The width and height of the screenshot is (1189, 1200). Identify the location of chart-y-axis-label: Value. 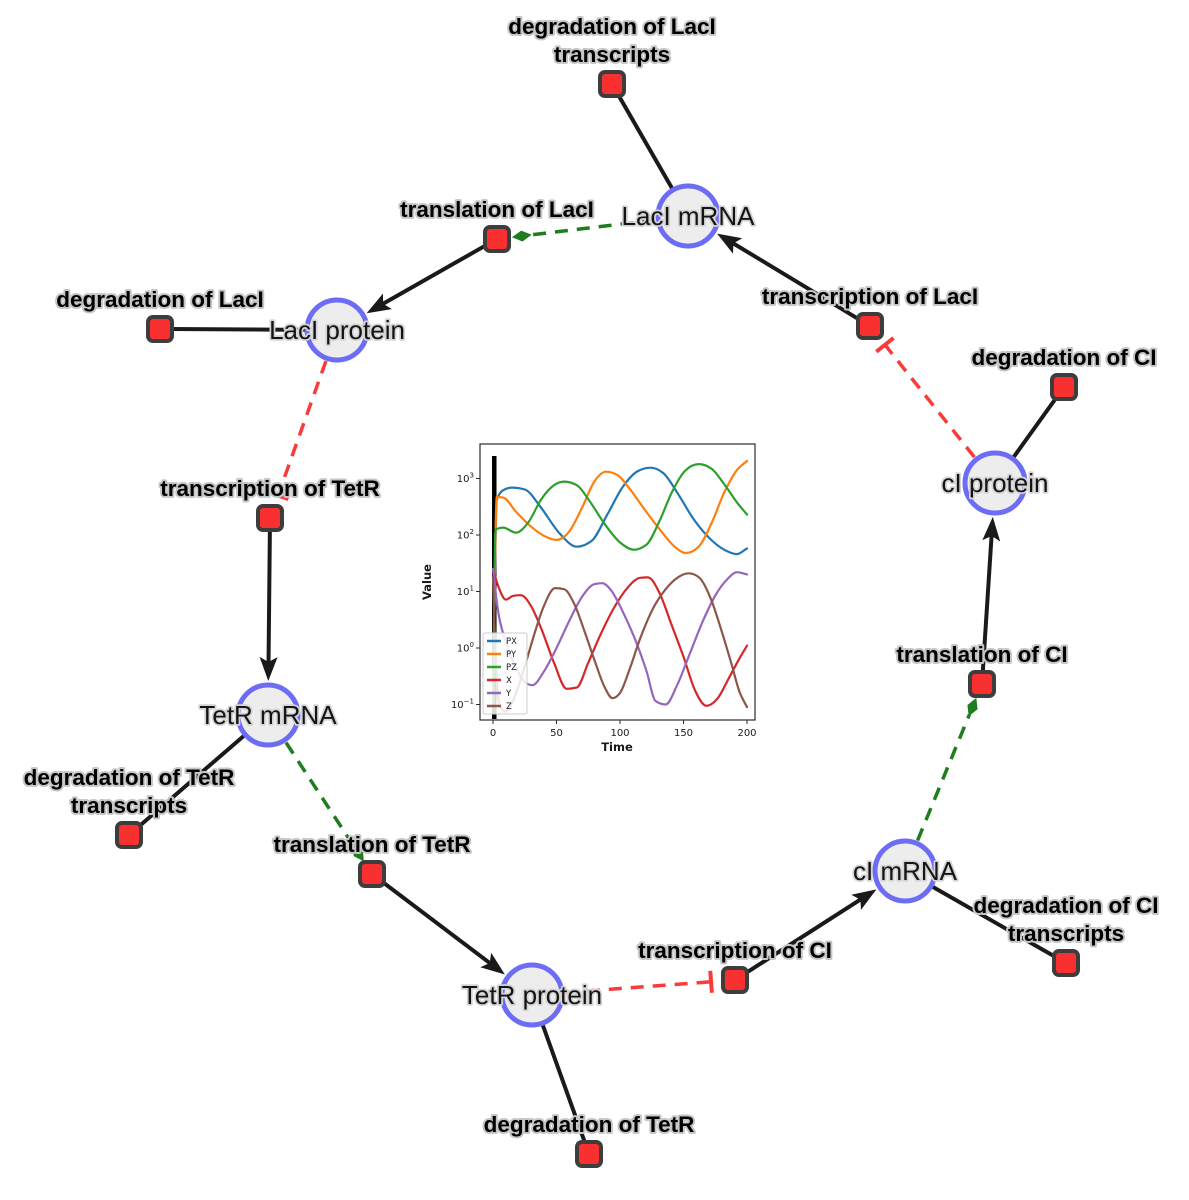
(427, 582).